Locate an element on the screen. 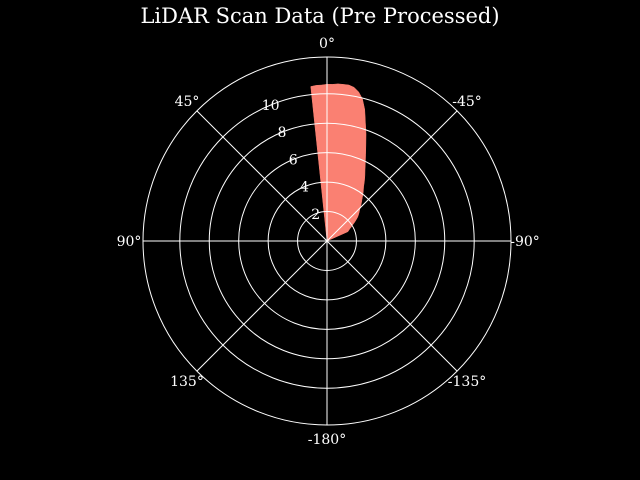  angle-tick-label: 0° is located at coordinates (327, 44).